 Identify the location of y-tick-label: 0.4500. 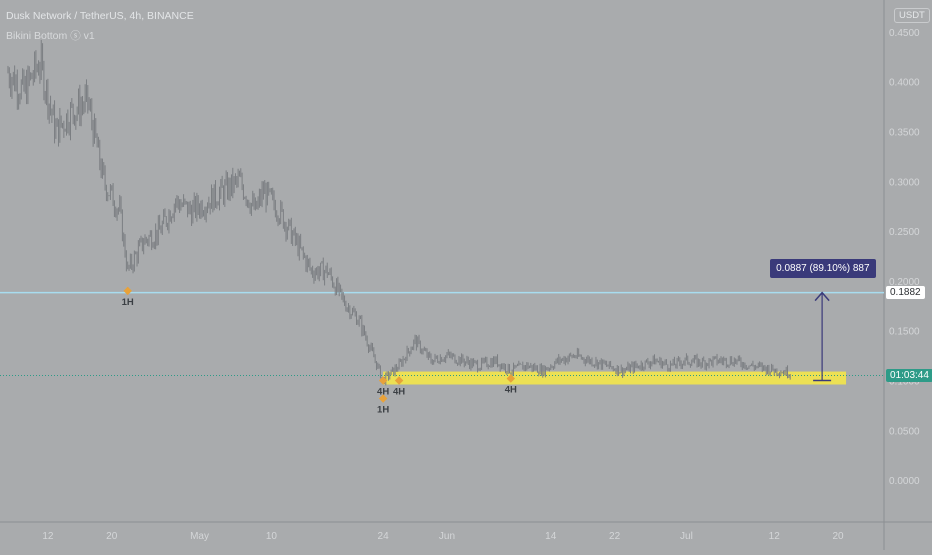
(904, 33).